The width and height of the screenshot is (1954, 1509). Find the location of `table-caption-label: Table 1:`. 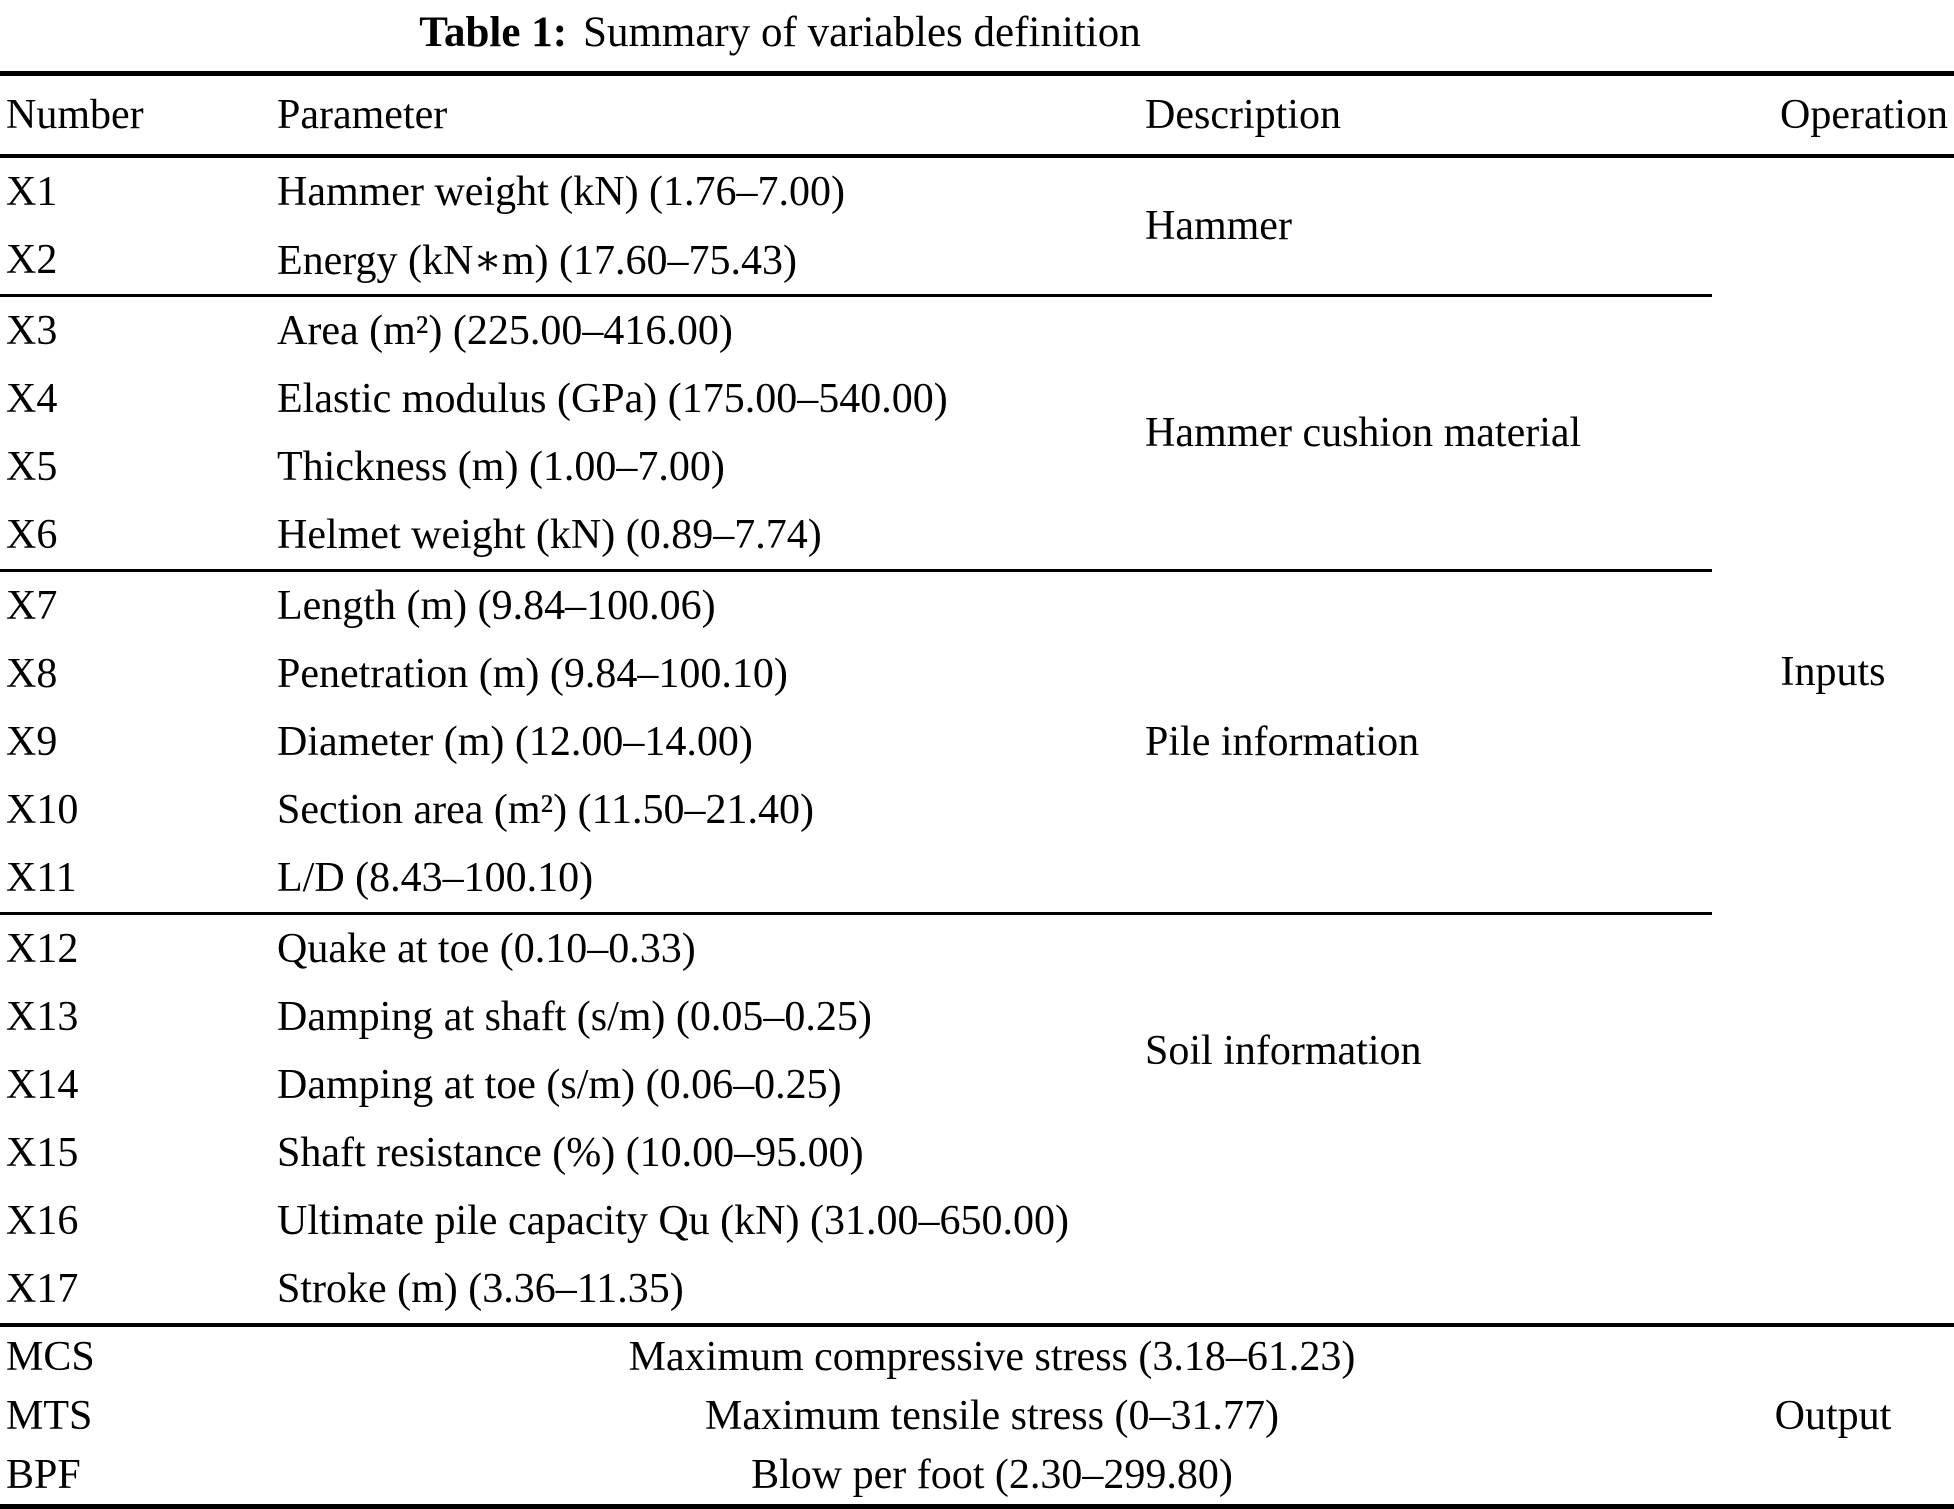

table-caption-label: Table 1: is located at coordinates (493, 32).